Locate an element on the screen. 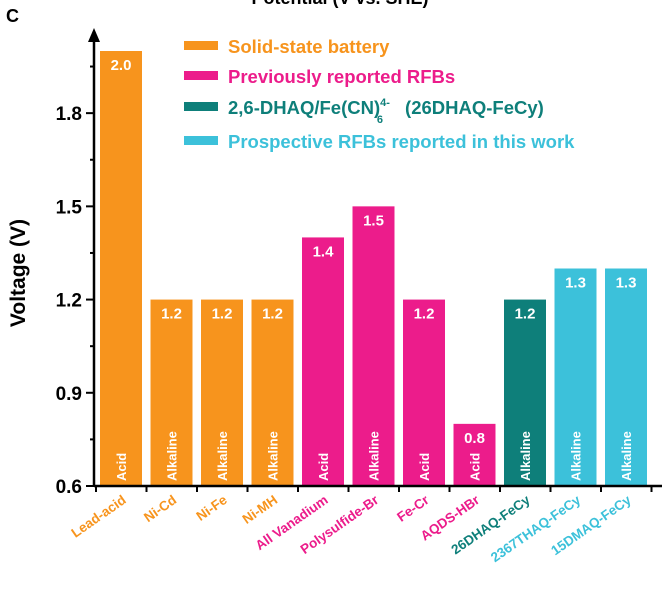  x-tick-label: Lead-acid is located at coordinates (98, 516).